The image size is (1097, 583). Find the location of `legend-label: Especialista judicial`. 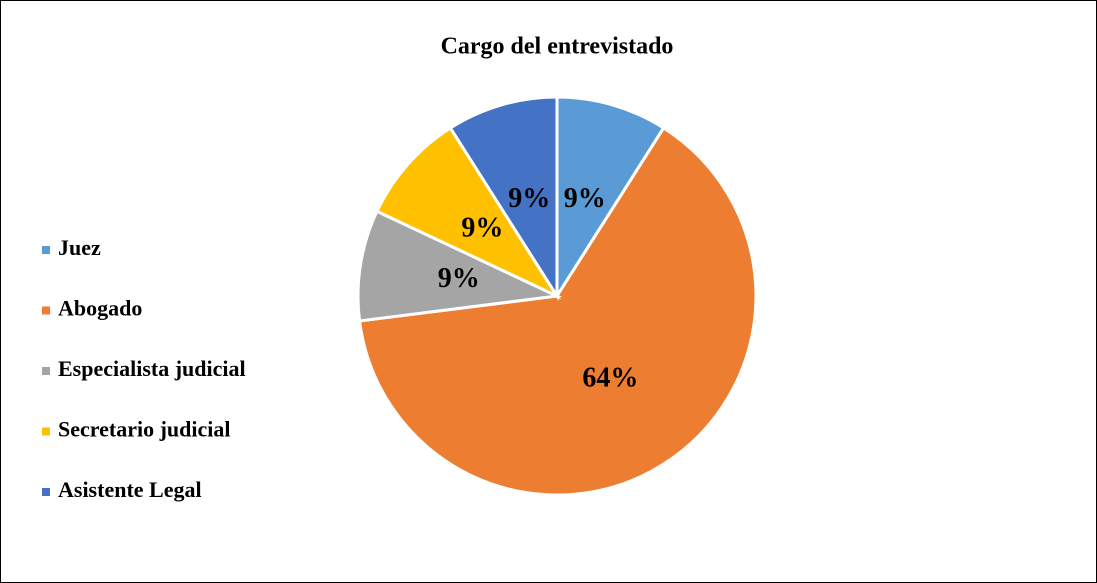

legend-label: Especialista judicial is located at coordinates (152, 368).